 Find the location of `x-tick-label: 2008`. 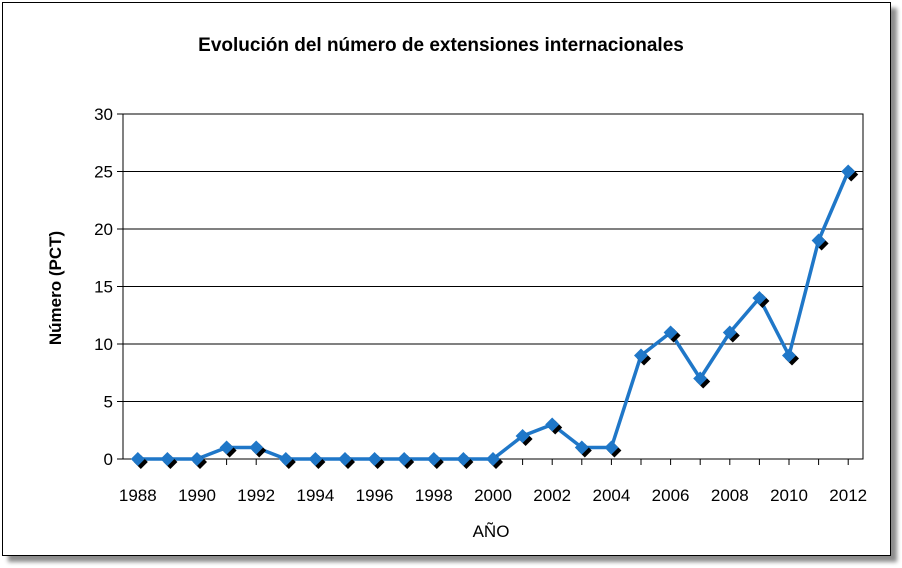

x-tick-label: 2008 is located at coordinates (730, 495).